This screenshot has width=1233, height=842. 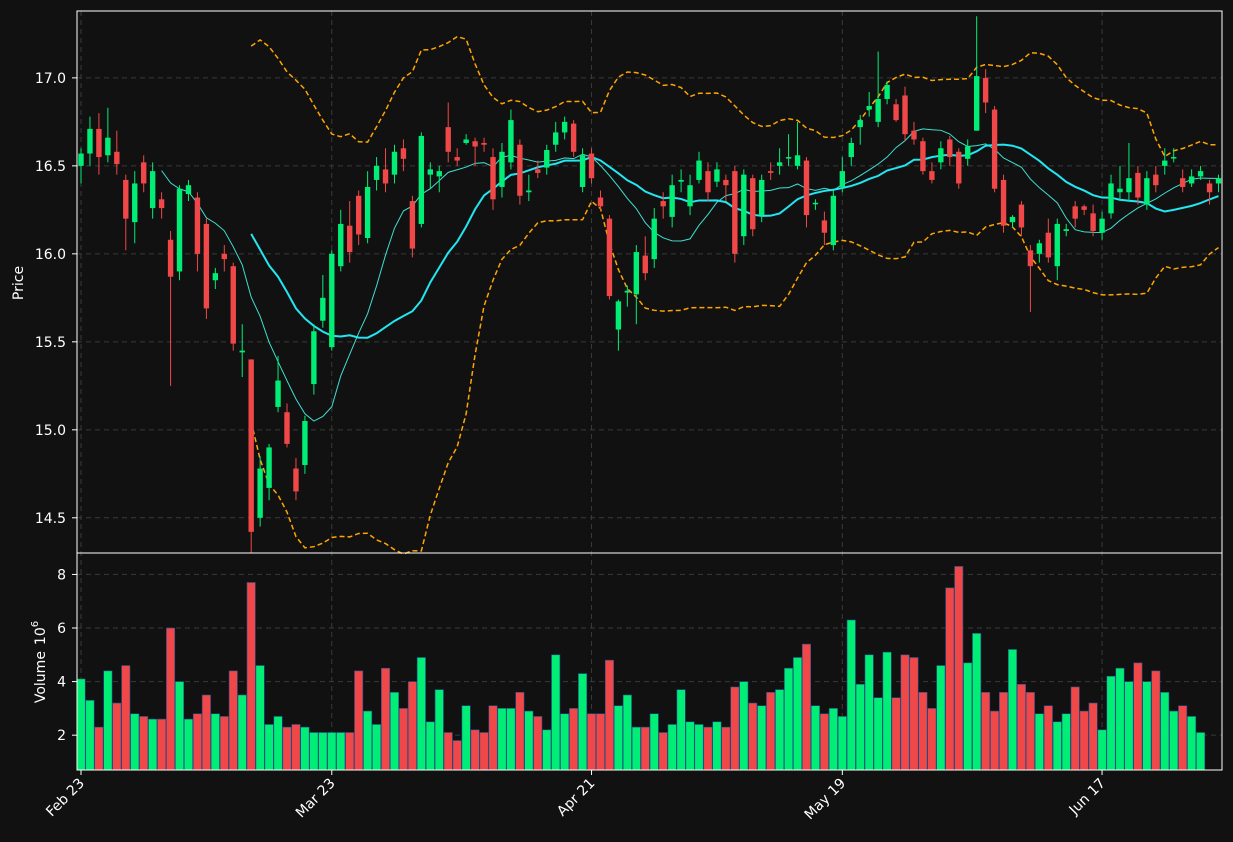 What do you see at coordinates (50, 343) in the screenshot?
I see `price-tick-label: 15.5` at bounding box center [50, 343].